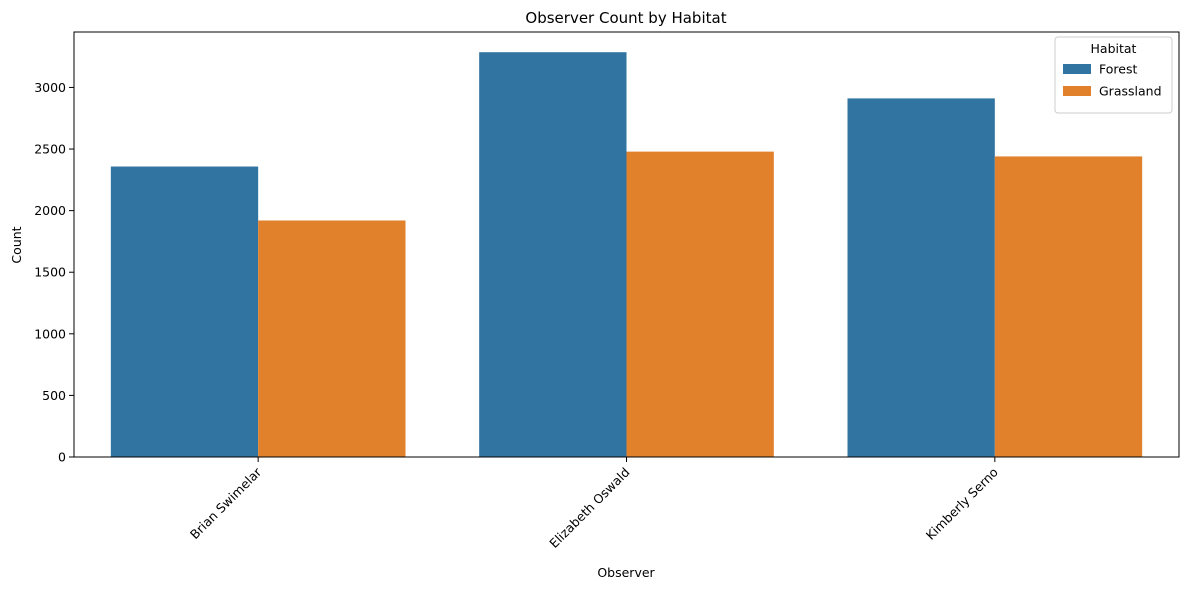  I want to click on legend-swatch-forest, so click(1077, 69).